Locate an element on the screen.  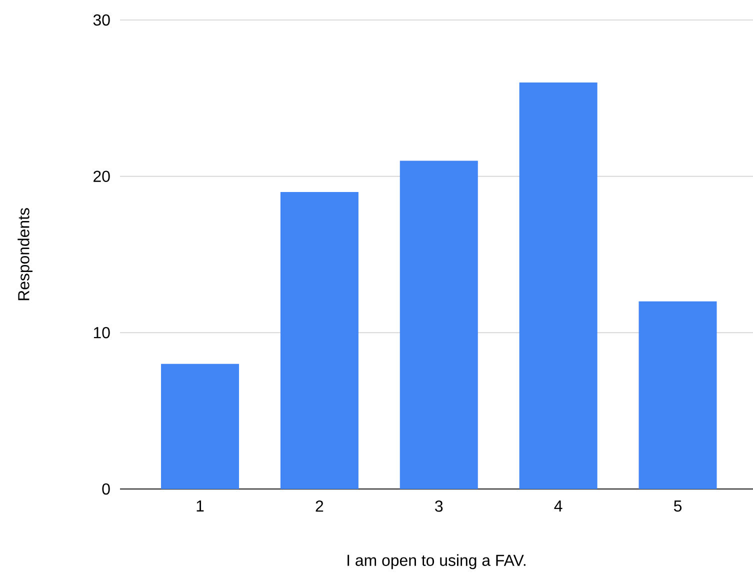
x-tick-label: 2 is located at coordinates (320, 506).